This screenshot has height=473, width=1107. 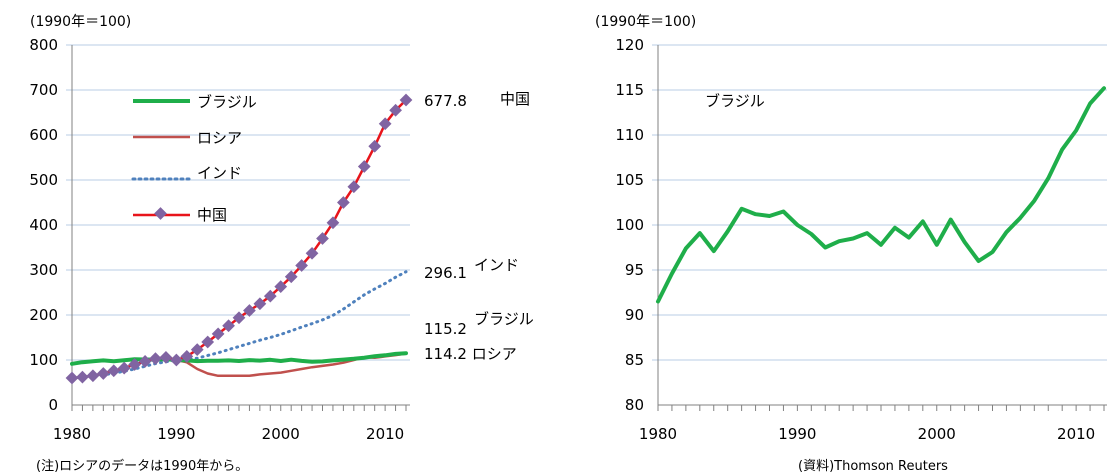 What do you see at coordinates (176, 434) in the screenshot?
I see `left-xtick-label: 1990` at bounding box center [176, 434].